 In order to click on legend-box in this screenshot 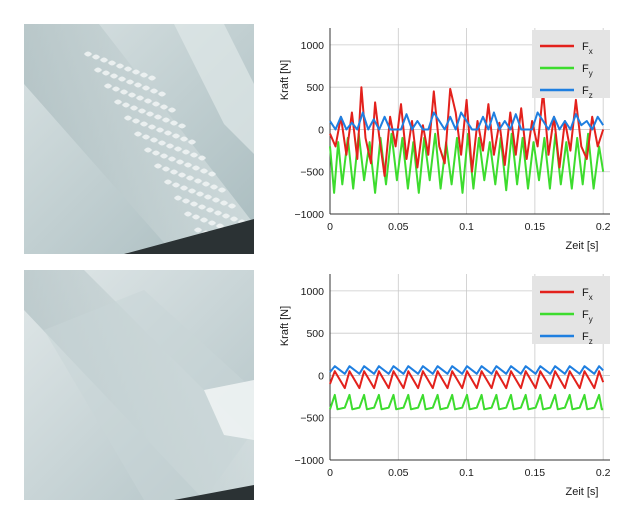, I will do `click(571, 64)`.